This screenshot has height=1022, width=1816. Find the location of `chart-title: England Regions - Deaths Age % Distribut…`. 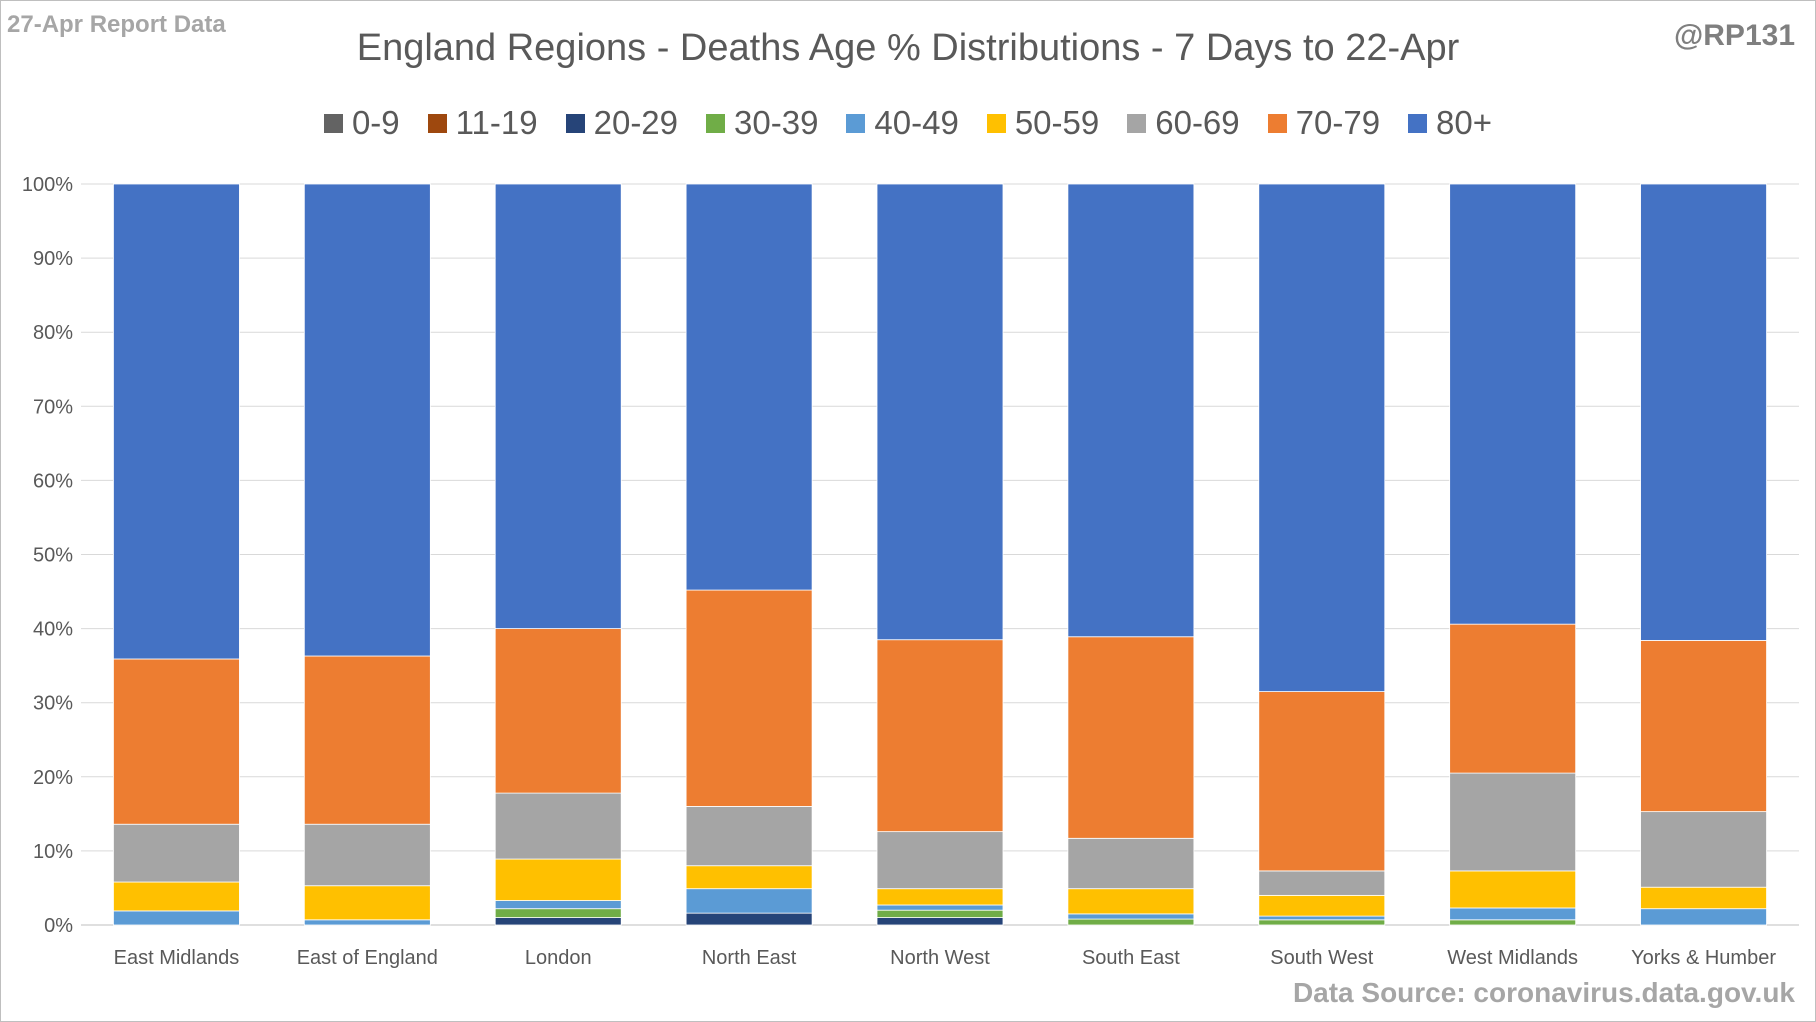

chart-title: England Regions - Deaths Age % Distribut… is located at coordinates (908, 48).